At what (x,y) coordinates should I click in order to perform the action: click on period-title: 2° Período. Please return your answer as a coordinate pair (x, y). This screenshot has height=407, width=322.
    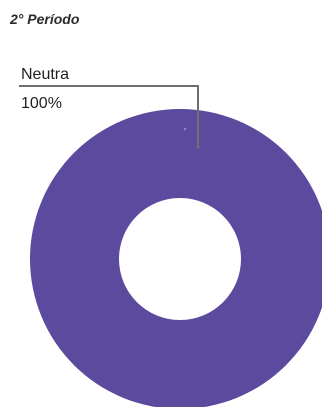
    Looking at the image, I should click on (45, 19).